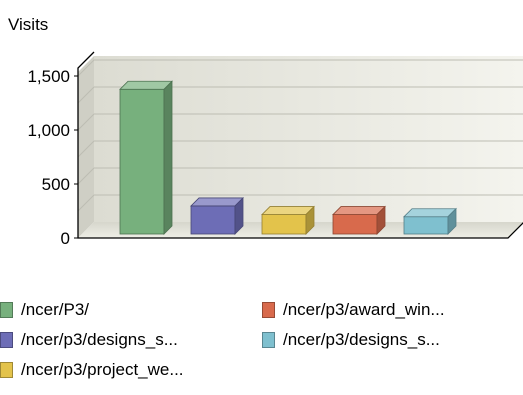  I want to click on y-tick-label: 500, so click(56, 184).